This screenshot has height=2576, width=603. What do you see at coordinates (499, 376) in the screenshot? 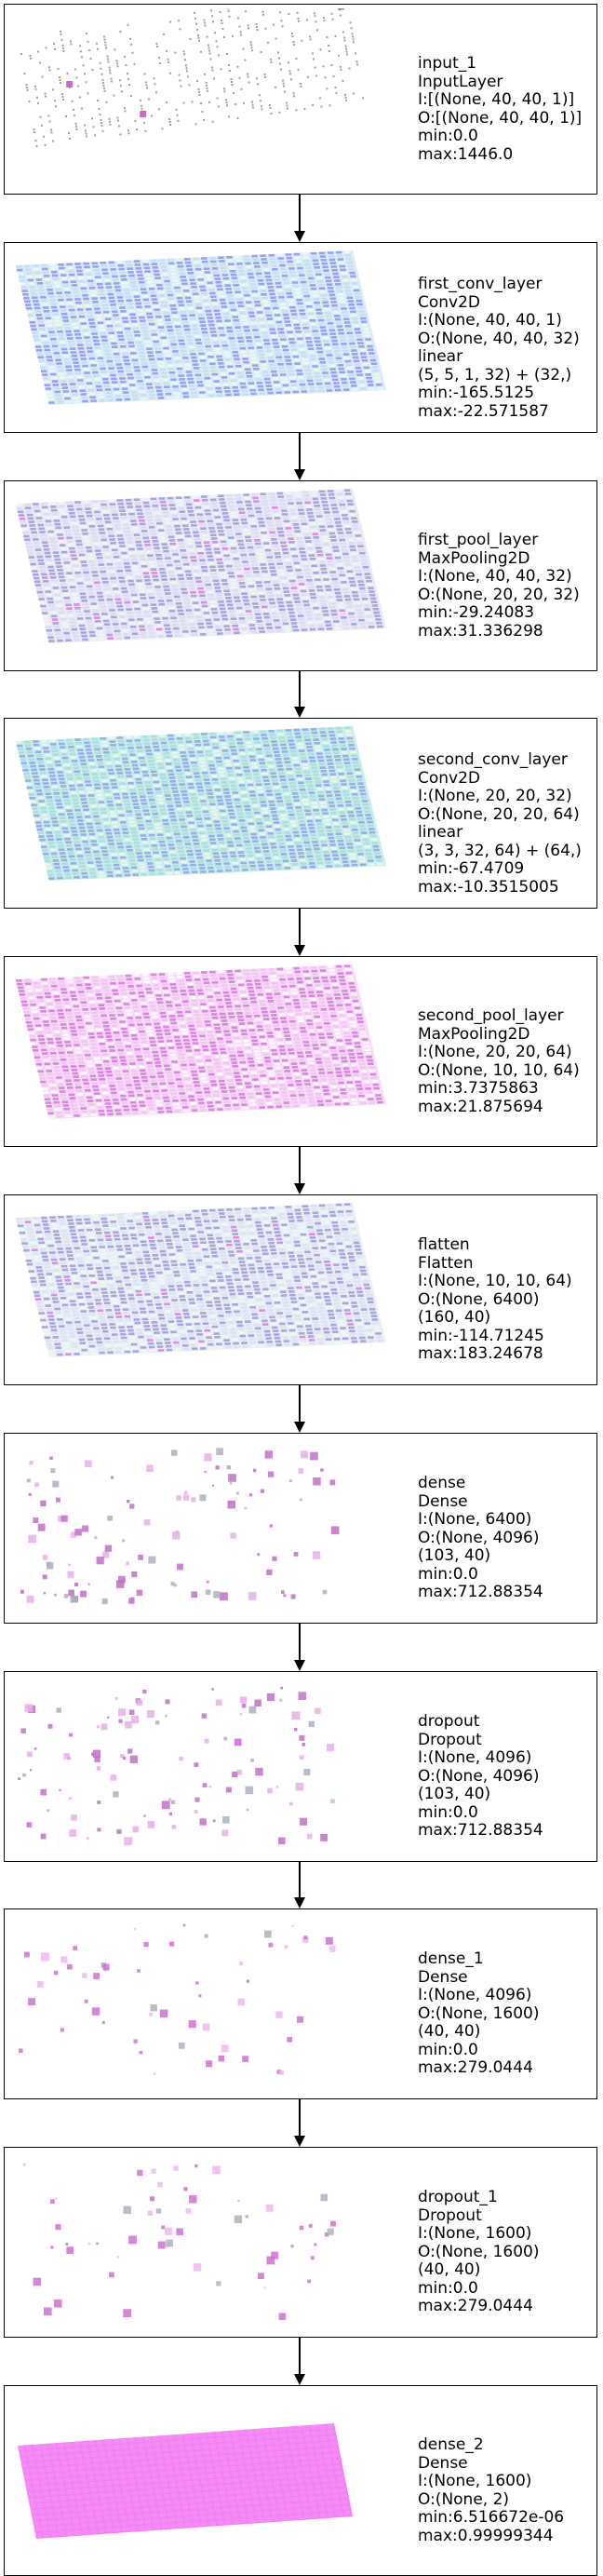
I see `layer-detail: (5, 5, 1, 32) + (32,)` at bounding box center [499, 376].